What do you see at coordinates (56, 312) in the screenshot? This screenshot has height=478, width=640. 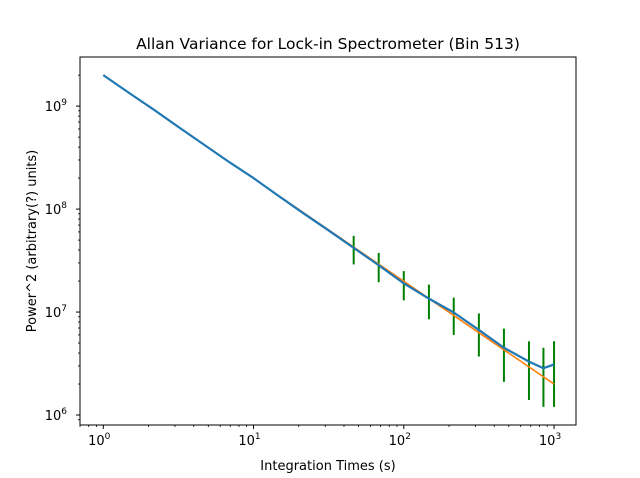 I see `y-tick-label: 107` at bounding box center [56, 312].